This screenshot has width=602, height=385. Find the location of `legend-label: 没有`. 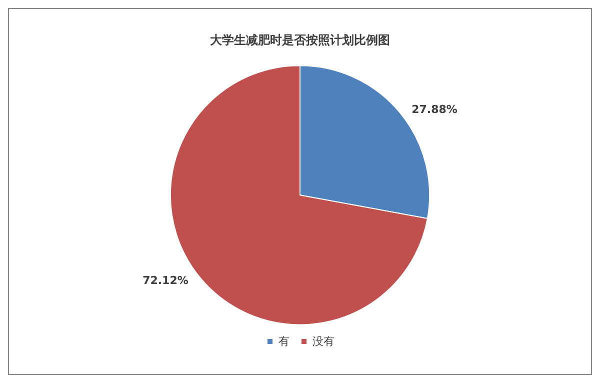

legend-label: 没有 is located at coordinates (323, 341).